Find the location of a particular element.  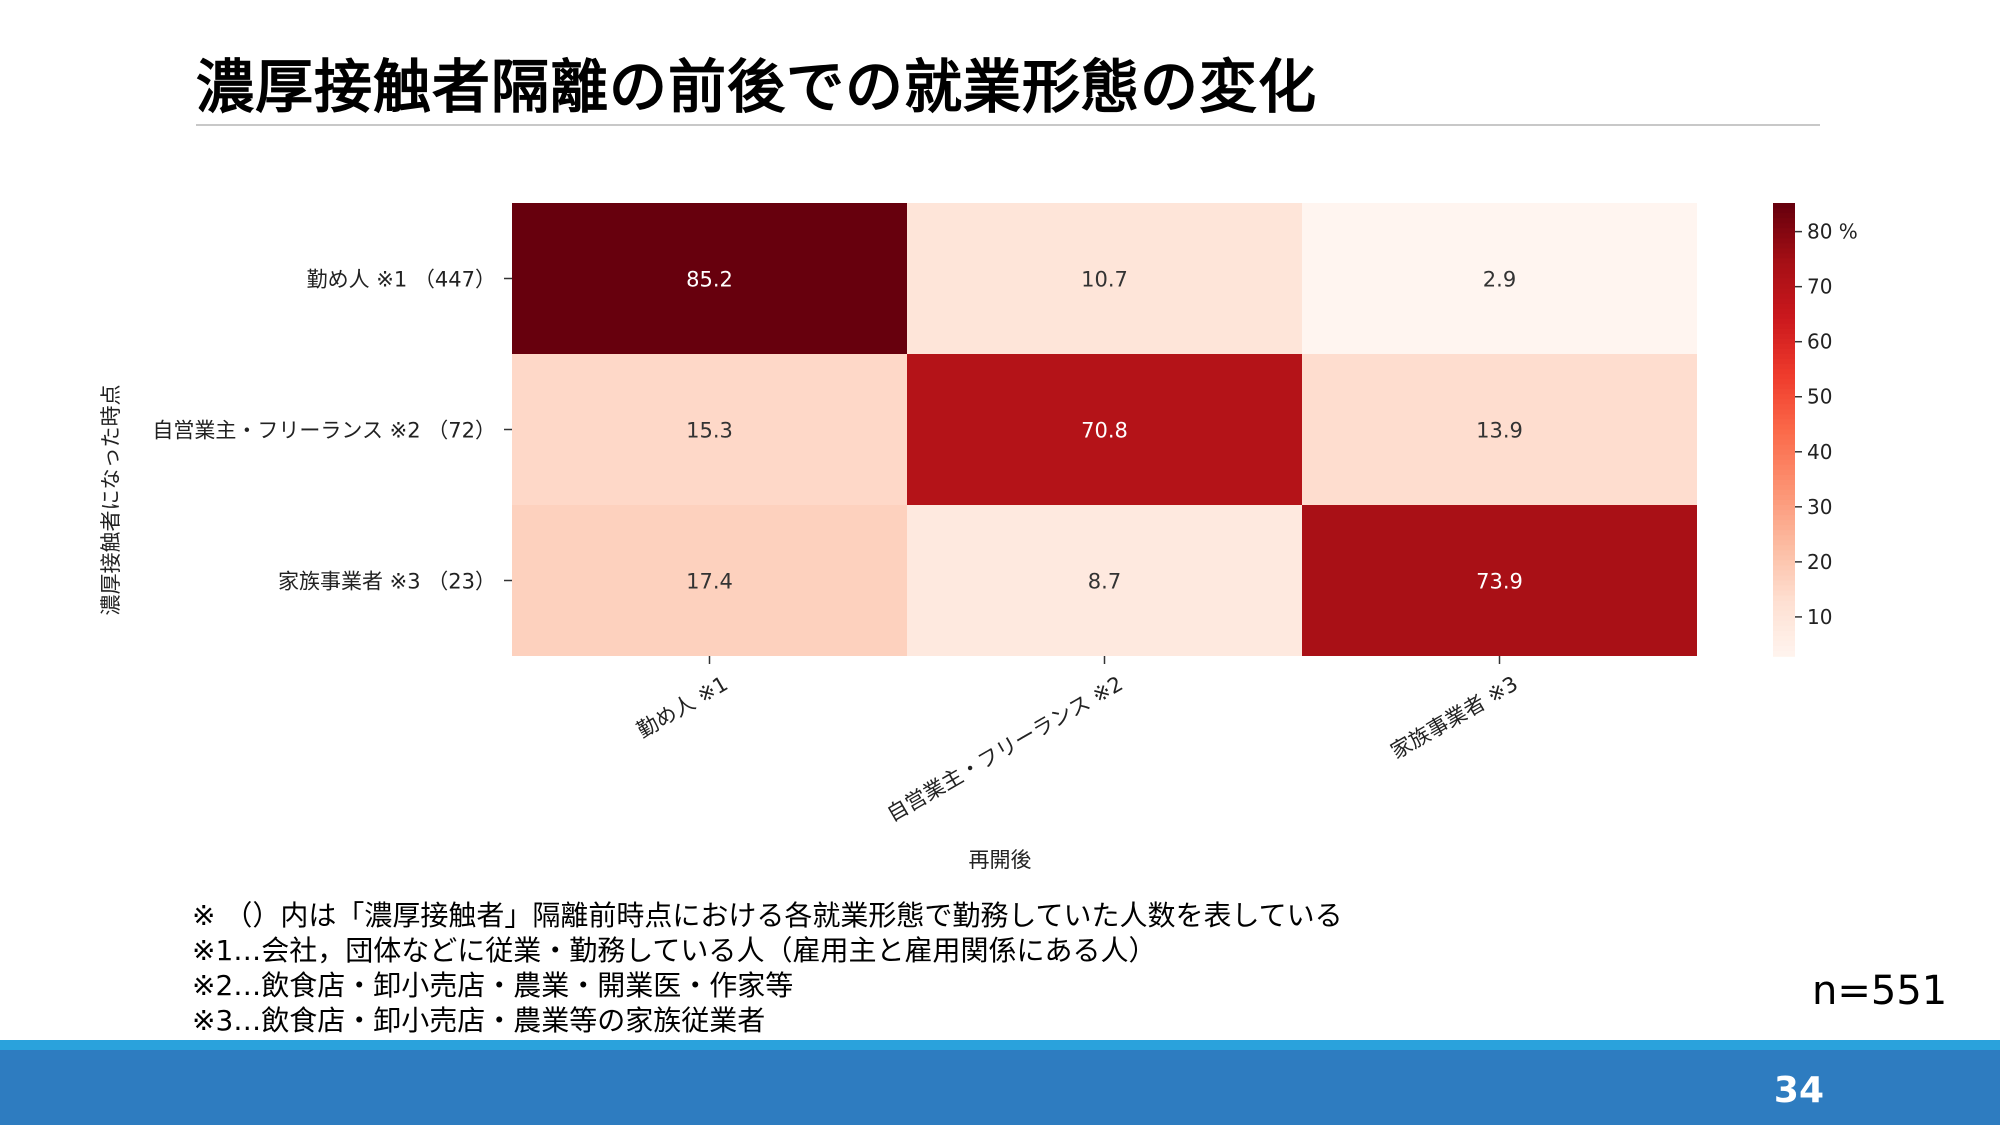

x-tick-label: 家族事業者 ※3 is located at coordinates (1454, 718).